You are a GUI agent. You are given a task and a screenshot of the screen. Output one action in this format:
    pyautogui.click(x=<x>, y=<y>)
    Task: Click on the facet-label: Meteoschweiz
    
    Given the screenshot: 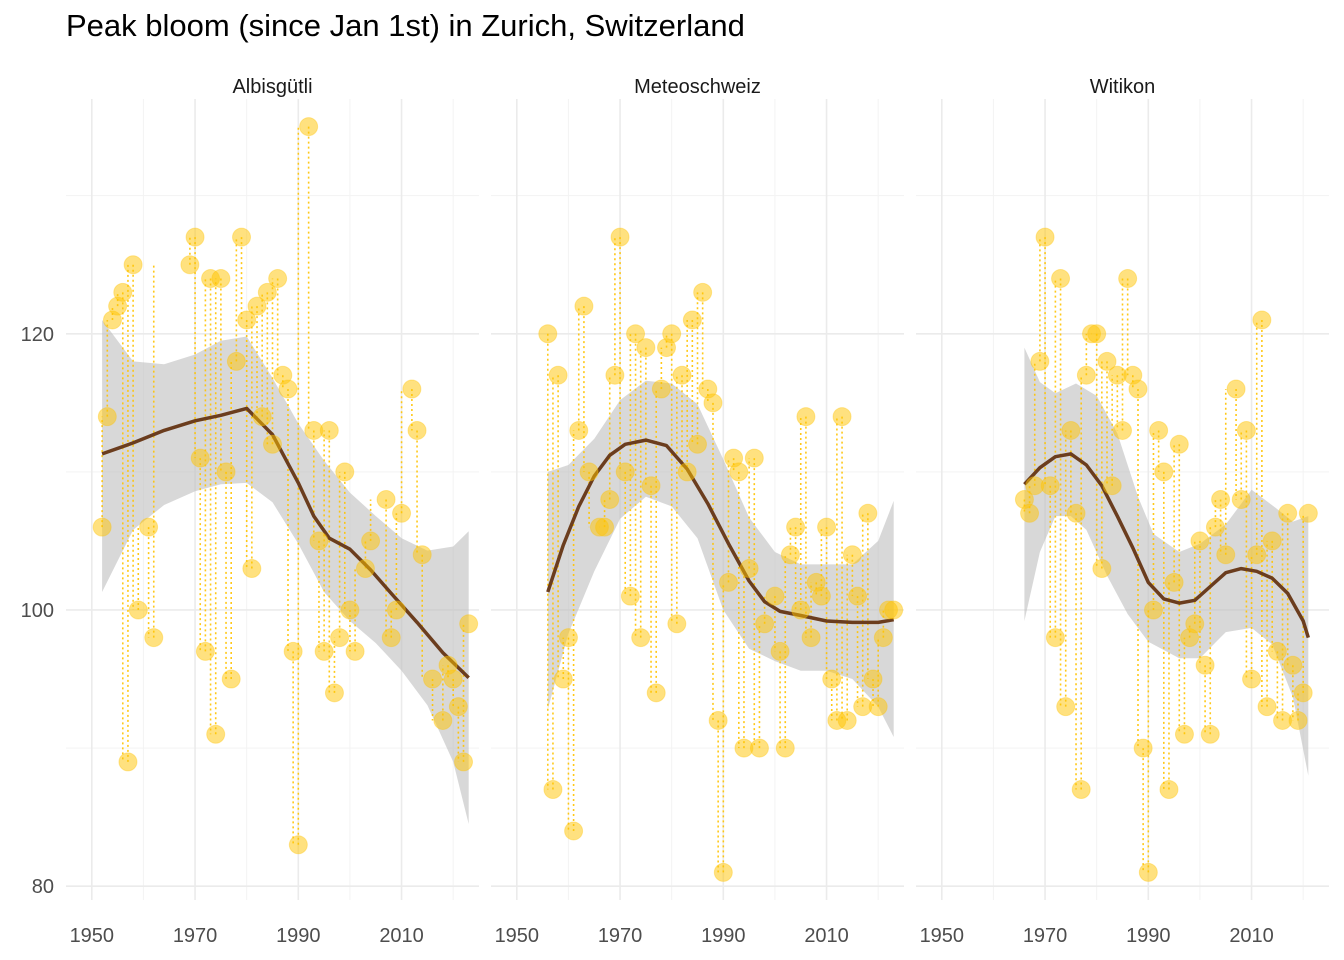 What is the action you would take?
    pyautogui.click(x=697, y=87)
    